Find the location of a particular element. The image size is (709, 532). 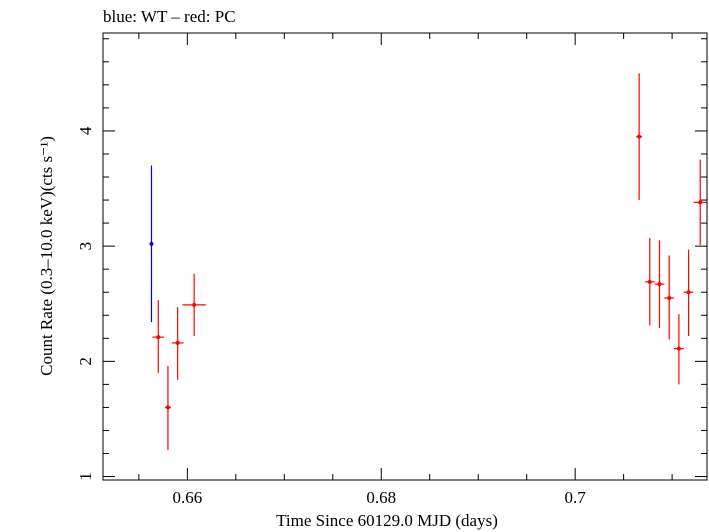

y-tick-label: 2 is located at coordinates (85, 361).